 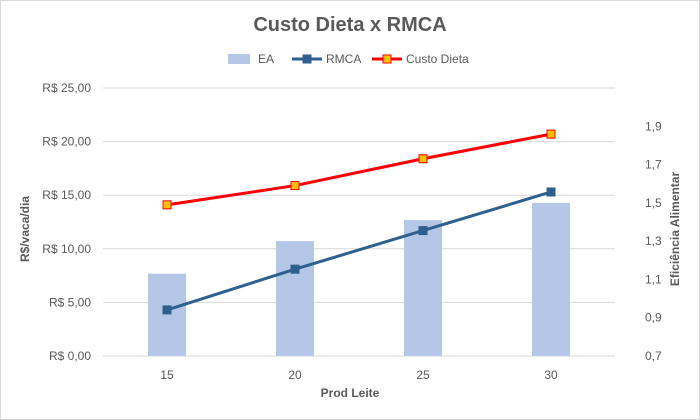 What do you see at coordinates (25, 229) in the screenshot?
I see `y-axis-title: R$/vaca/dia` at bounding box center [25, 229].